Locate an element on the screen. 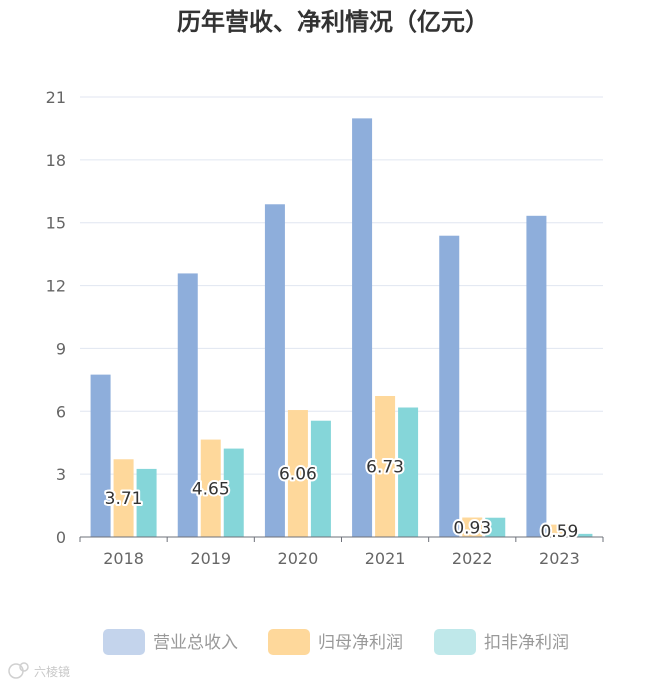  bar-2021-扣非净利润 is located at coordinates (408, 472).